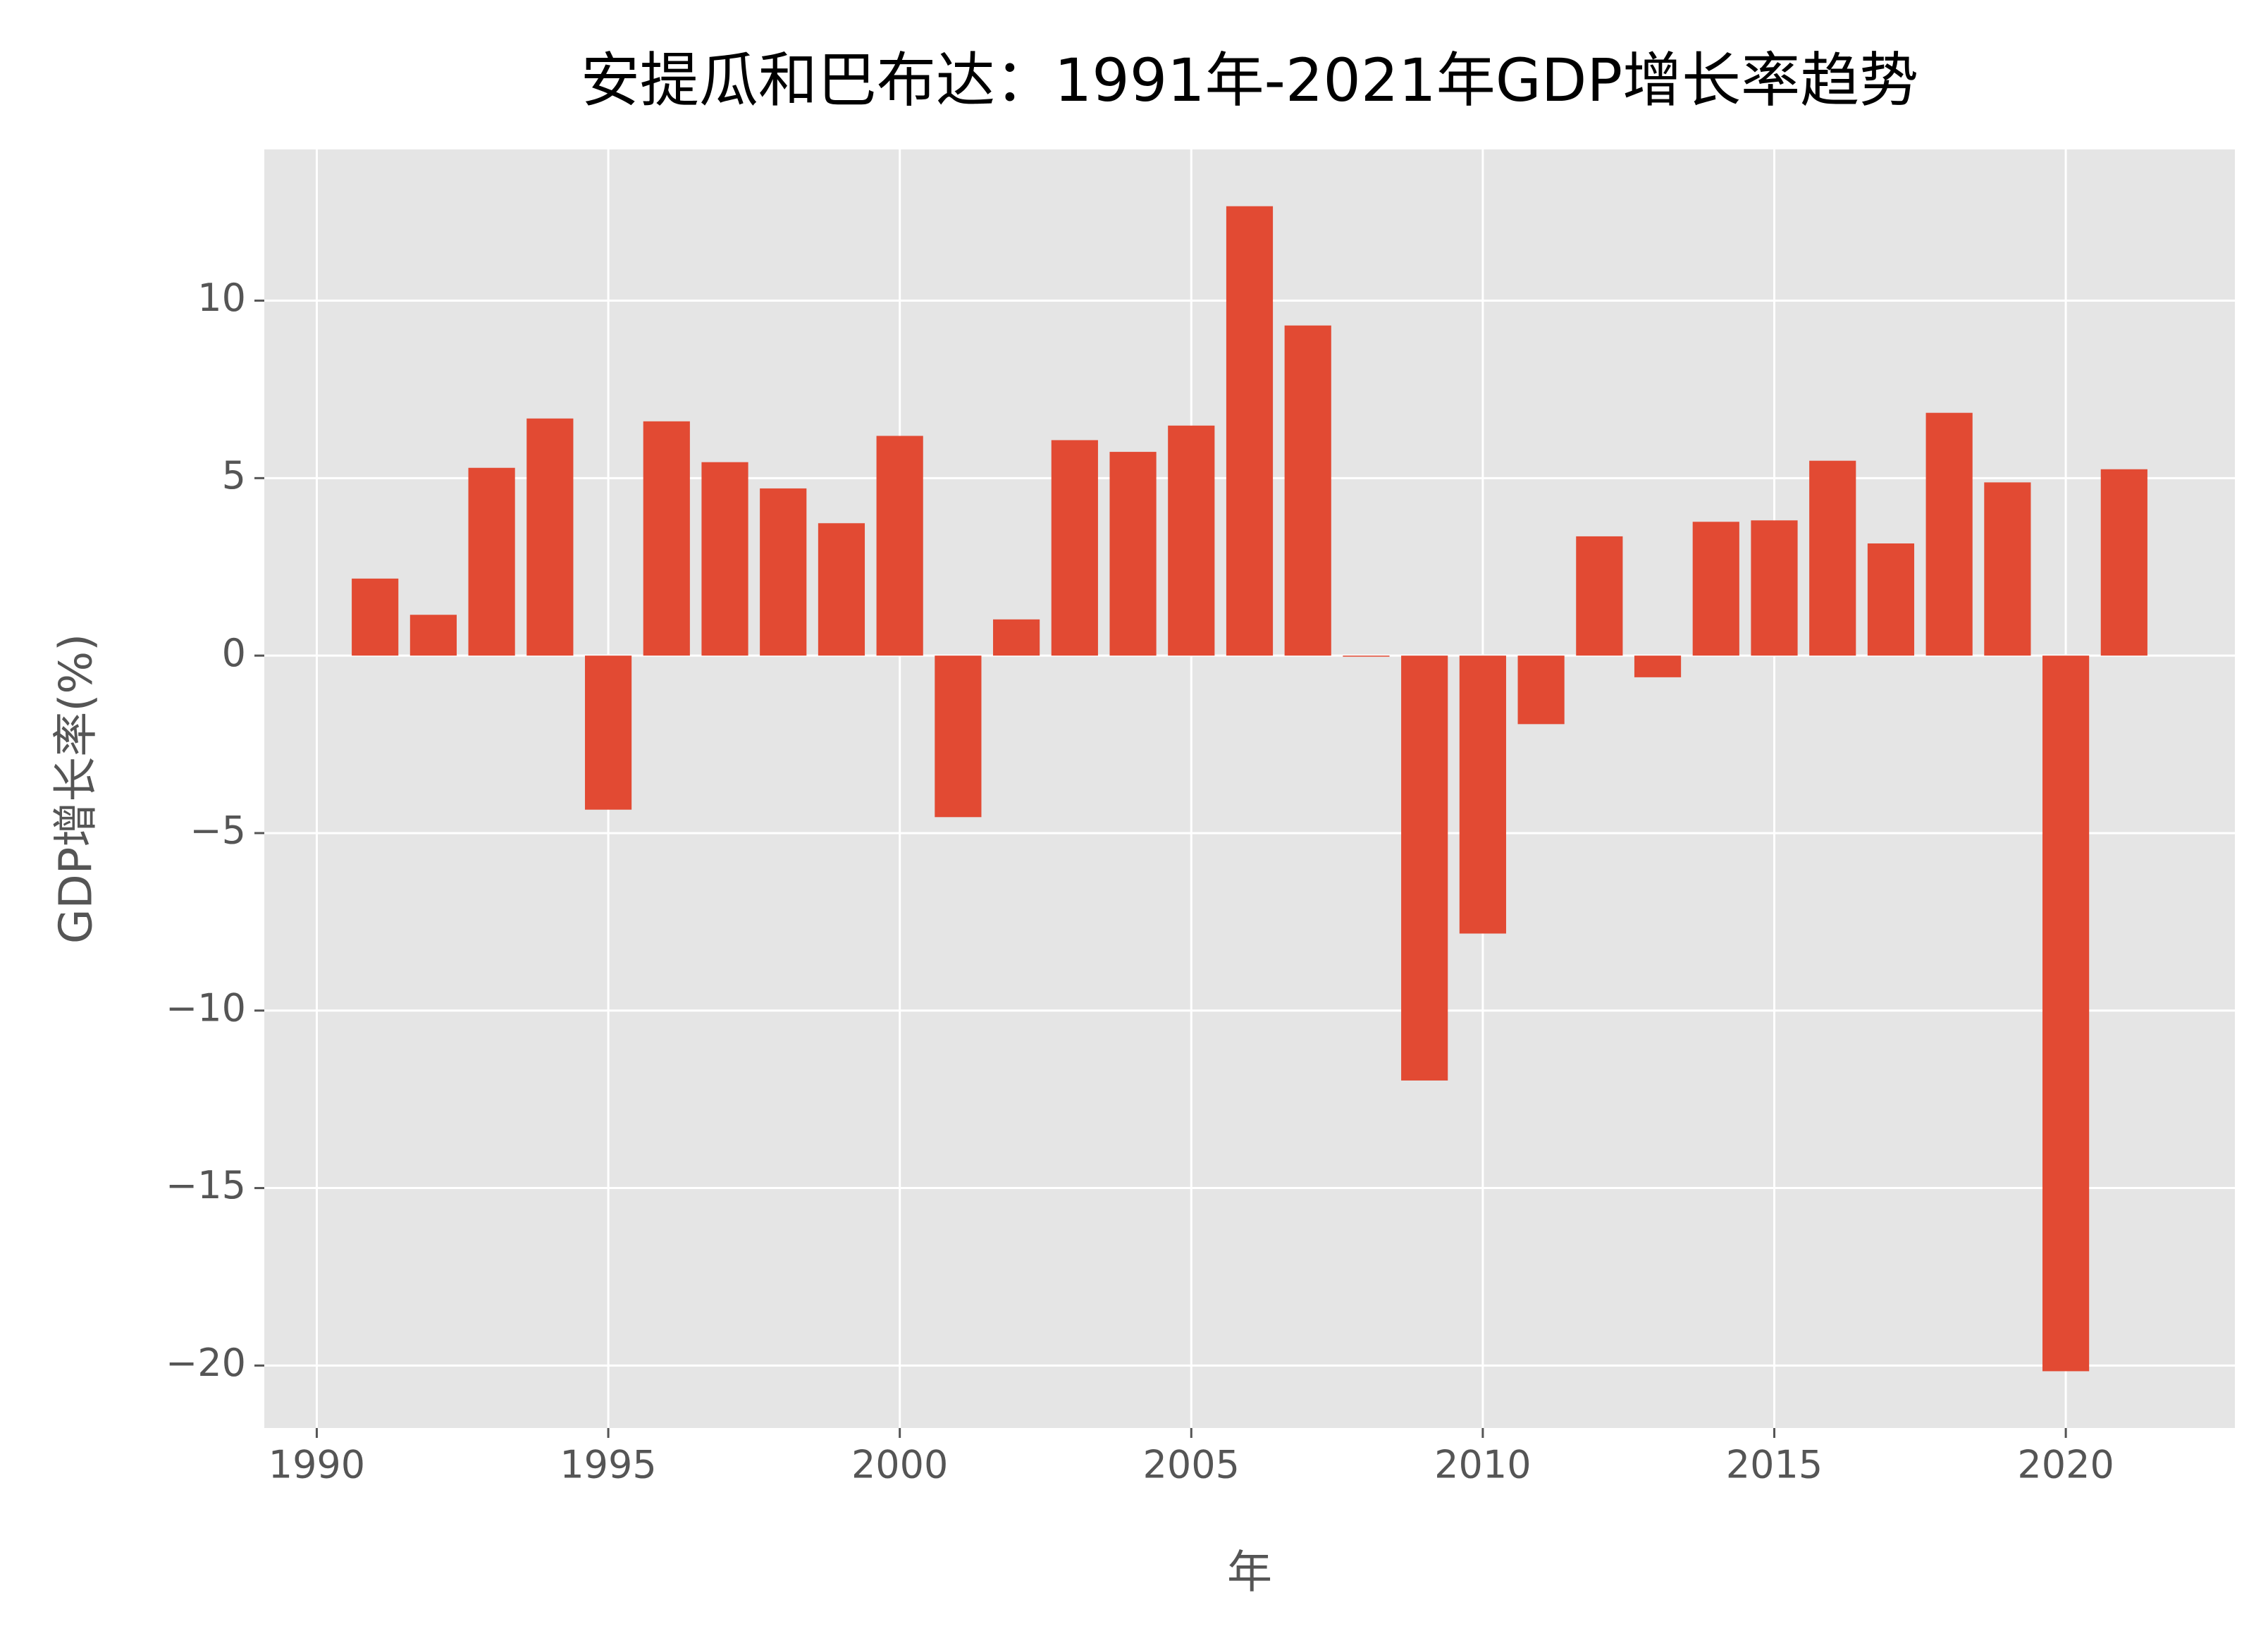 The width and height of the screenshot is (2268, 1643). Describe the element at coordinates (608, 1465) in the screenshot. I see `x-tick-label: 1995` at that location.